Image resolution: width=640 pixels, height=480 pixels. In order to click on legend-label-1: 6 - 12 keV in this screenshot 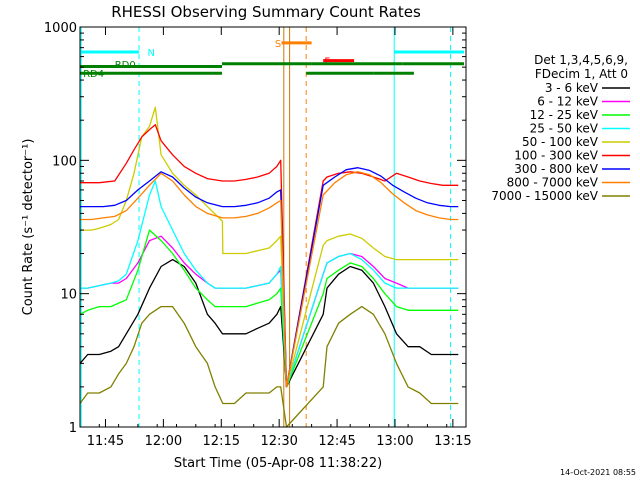, I will do `click(568, 102)`.